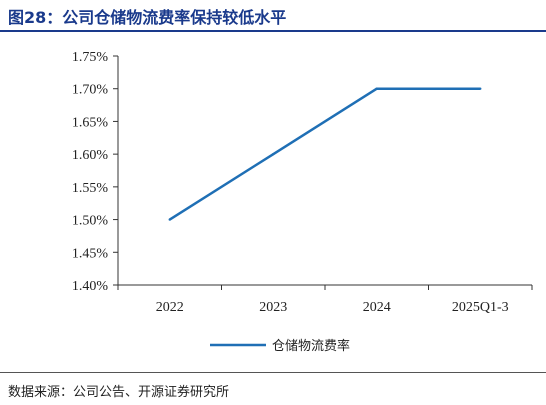 The image size is (546, 405). I want to click on x-tick-label: 2025Q1-3, so click(480, 307).